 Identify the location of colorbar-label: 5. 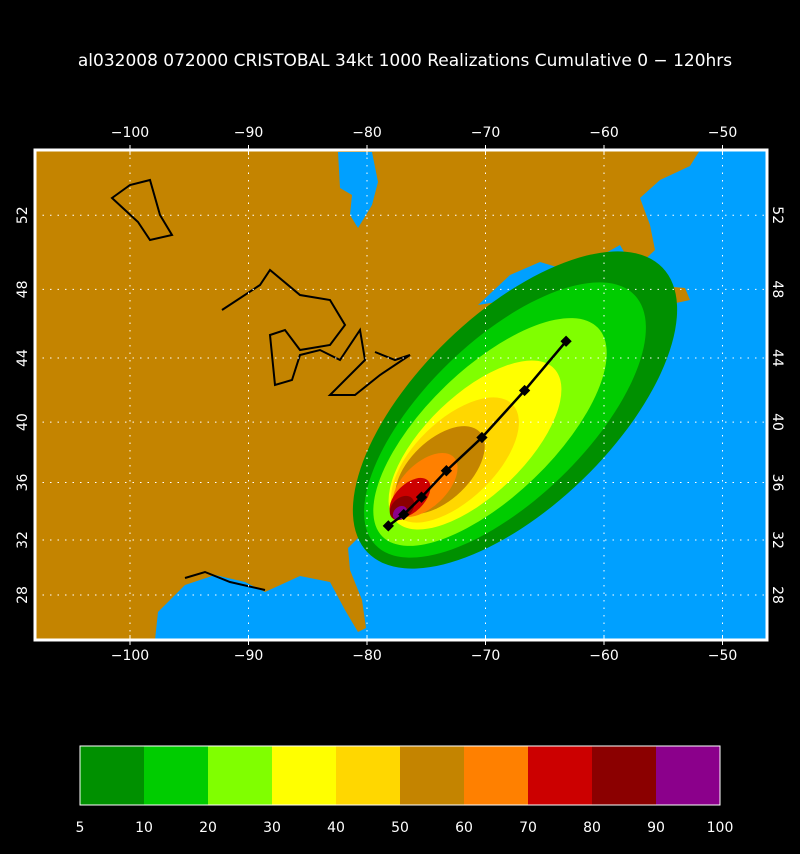
(80, 828).